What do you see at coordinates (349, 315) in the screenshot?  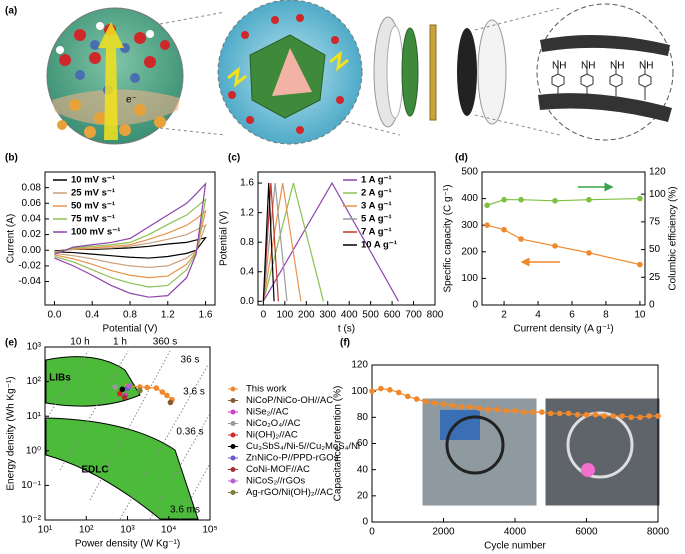 I see `x-tick-label: 400` at bounding box center [349, 315].